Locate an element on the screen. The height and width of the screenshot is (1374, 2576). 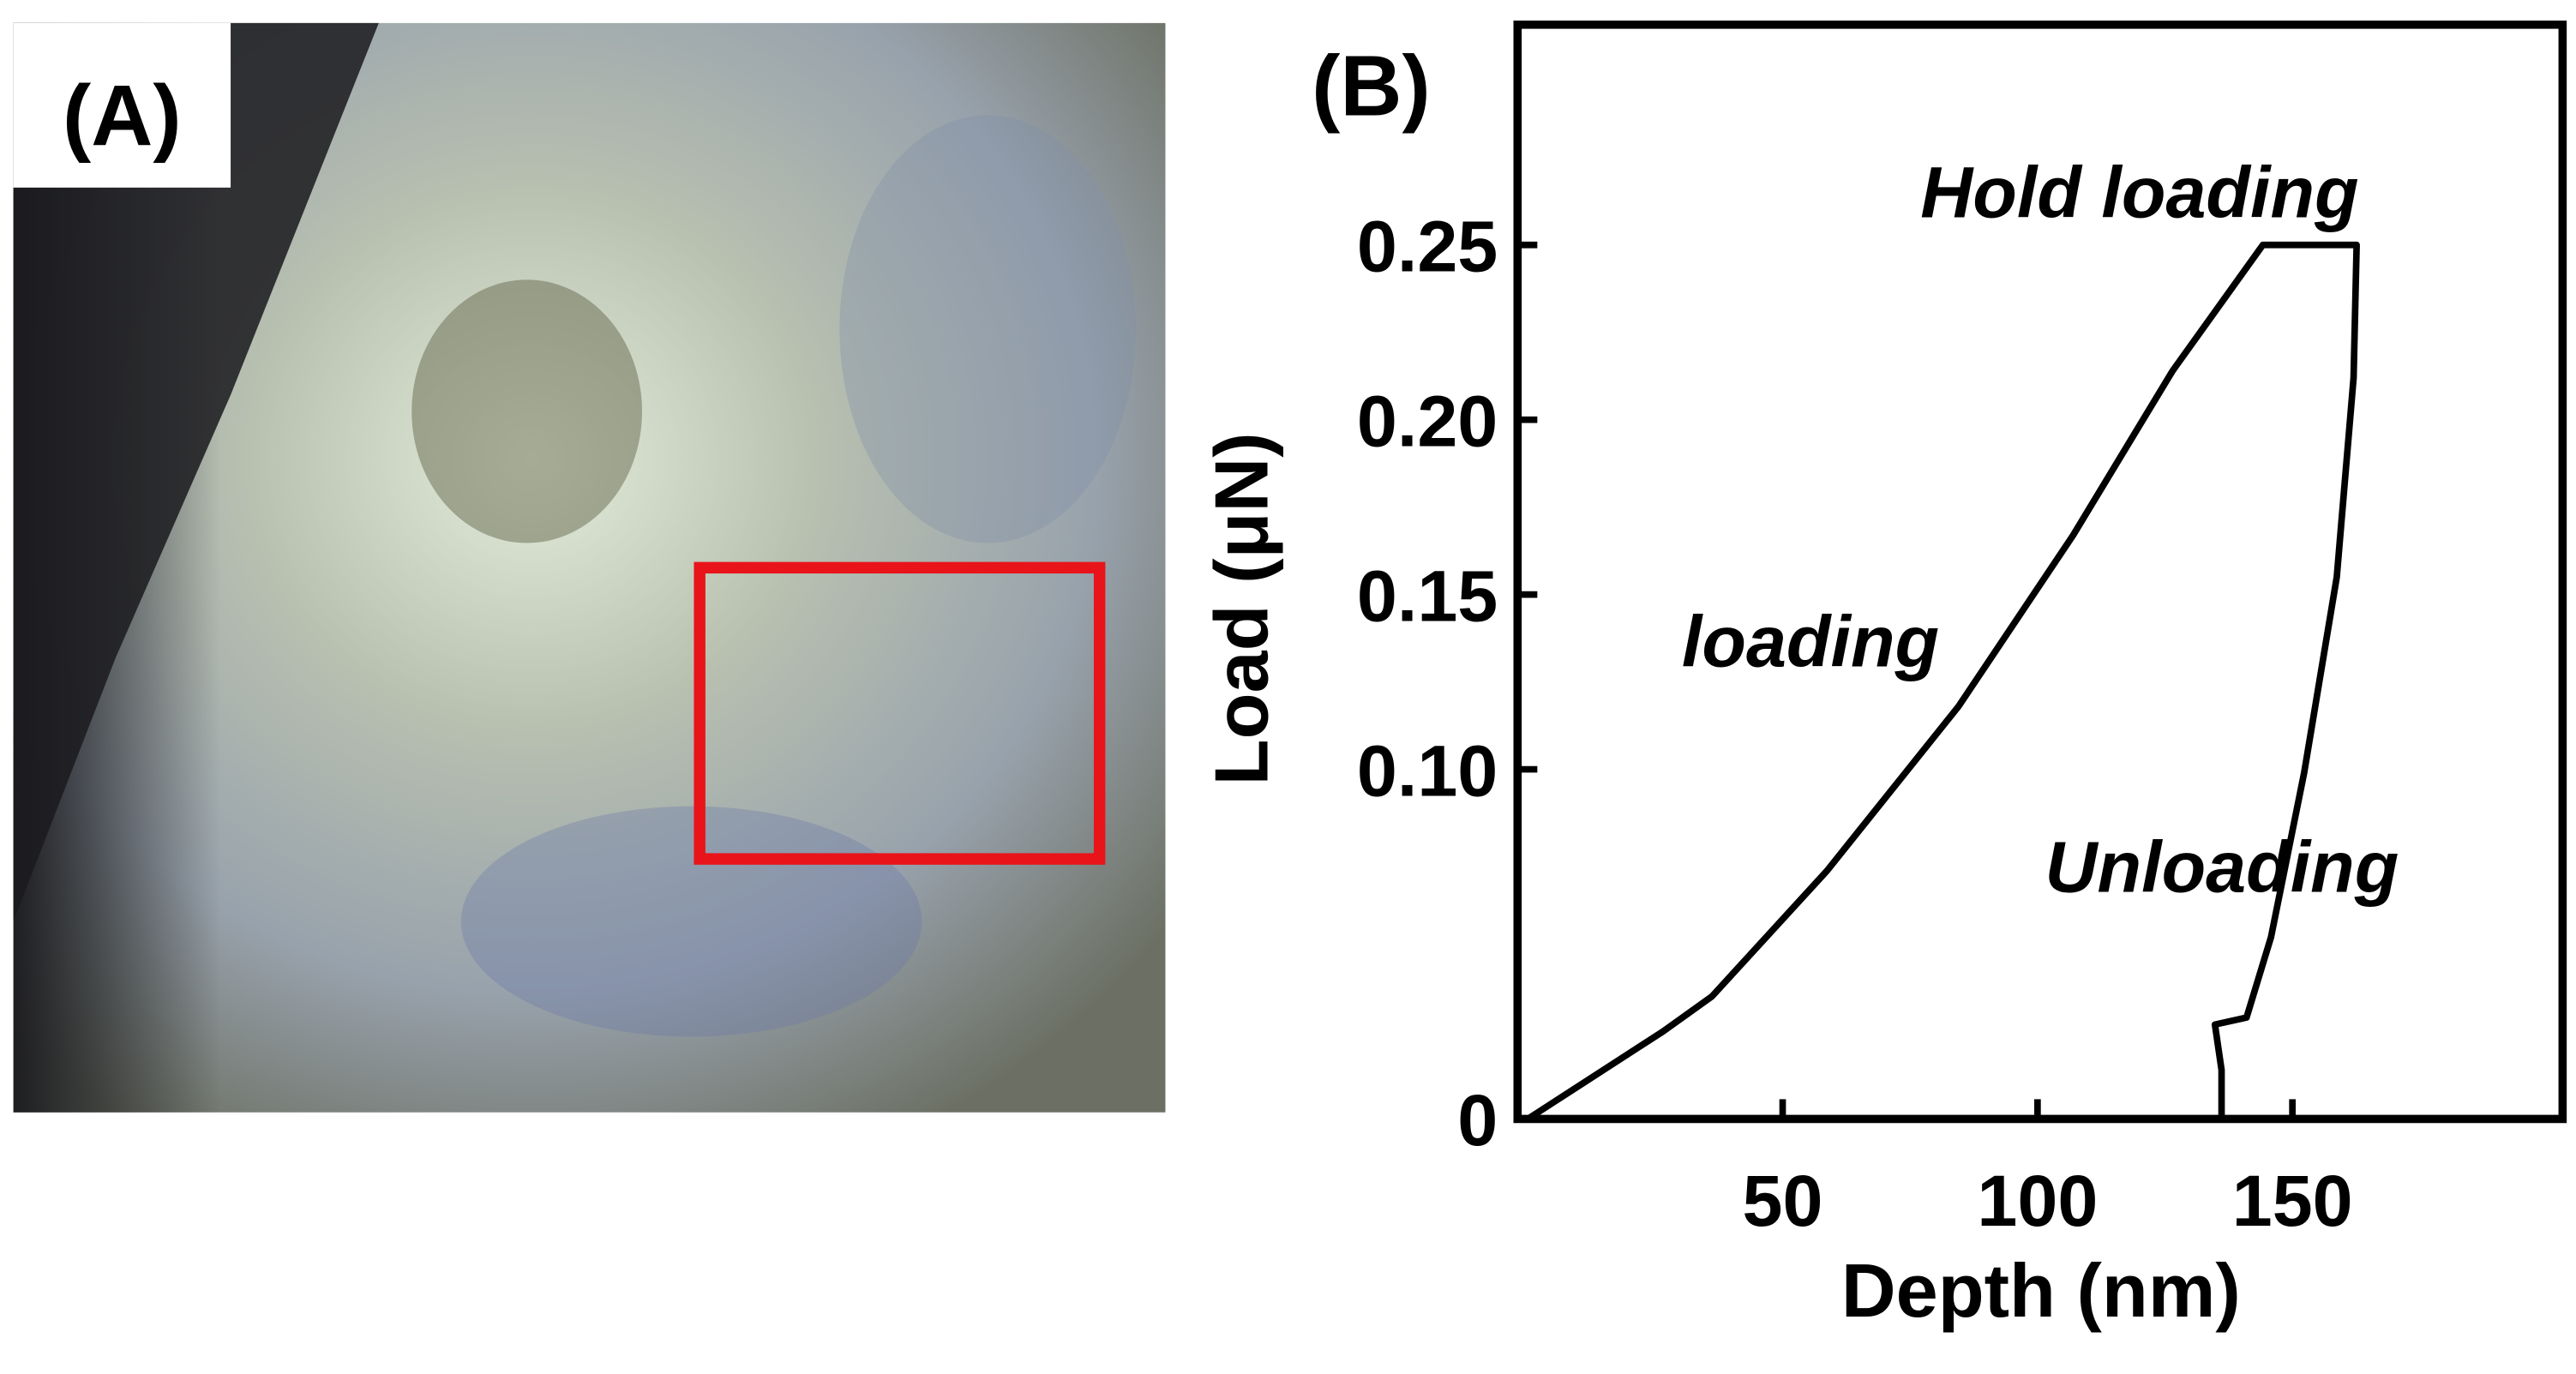
annotation: Unloading is located at coordinates (2222, 867).